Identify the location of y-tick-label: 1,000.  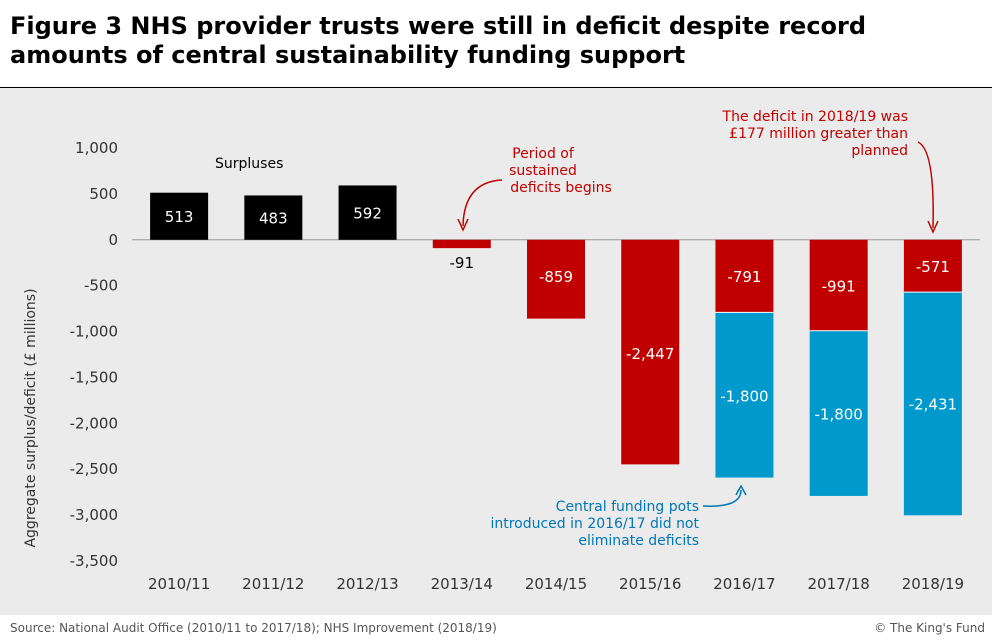
(96, 148).